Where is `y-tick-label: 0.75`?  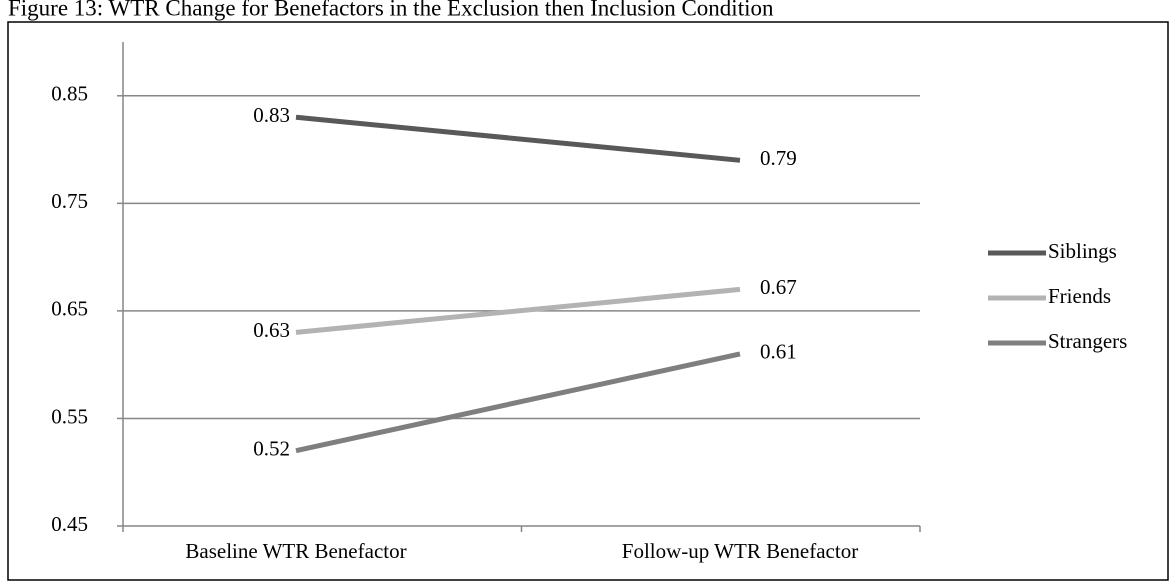
y-tick-label: 0.75 is located at coordinates (69, 201).